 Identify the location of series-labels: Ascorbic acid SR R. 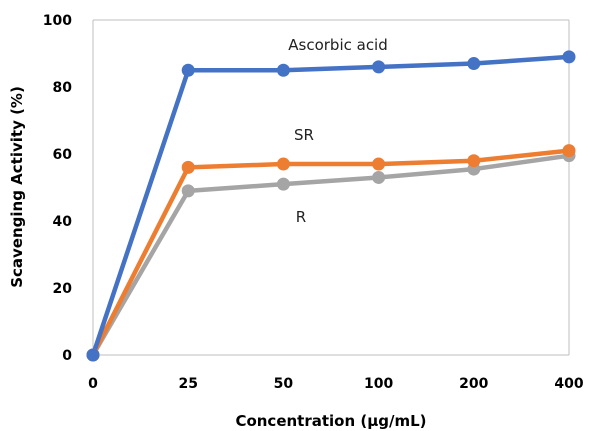
(338, 131).